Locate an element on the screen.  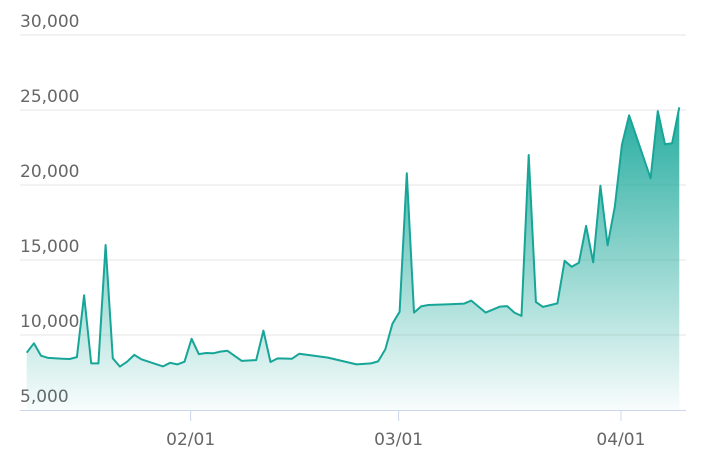
x-tick-label: 02/01 is located at coordinates (190, 440).